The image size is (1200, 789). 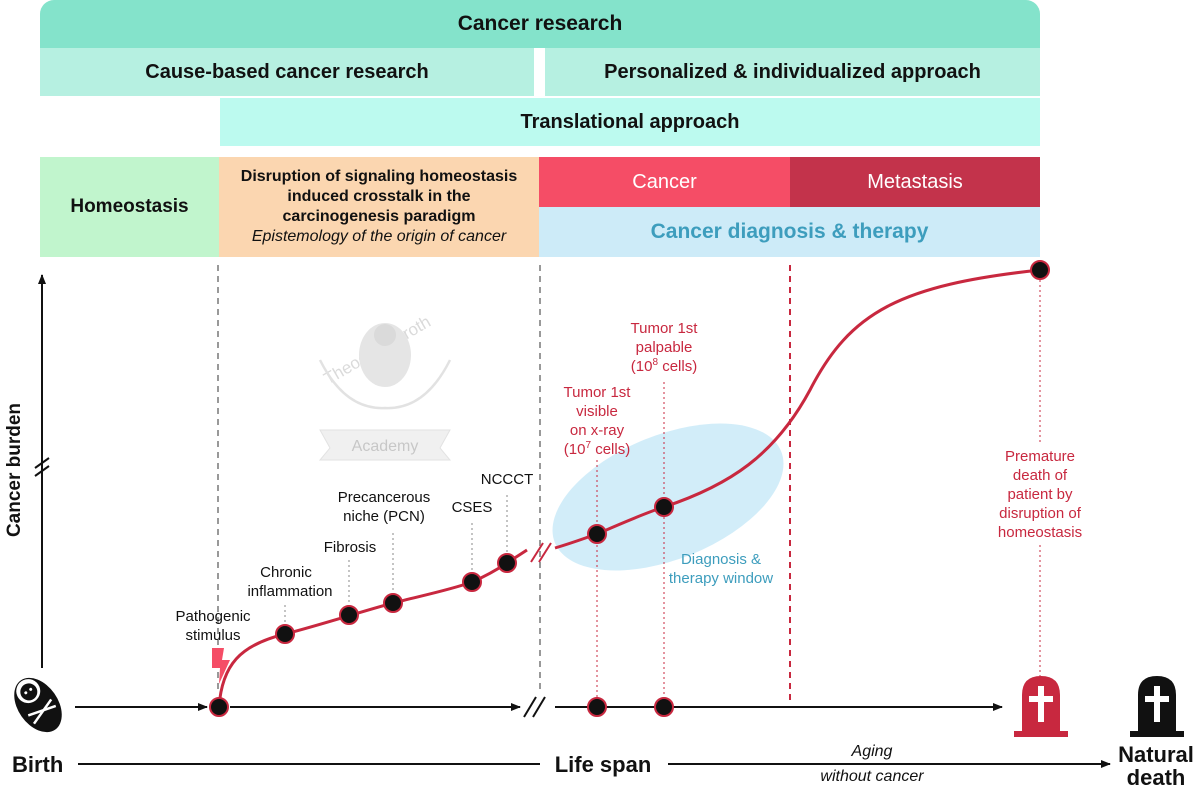 I want to click on diagnosis-therapy-label: Cancer diagnosis & therapy, so click(x=789, y=231).